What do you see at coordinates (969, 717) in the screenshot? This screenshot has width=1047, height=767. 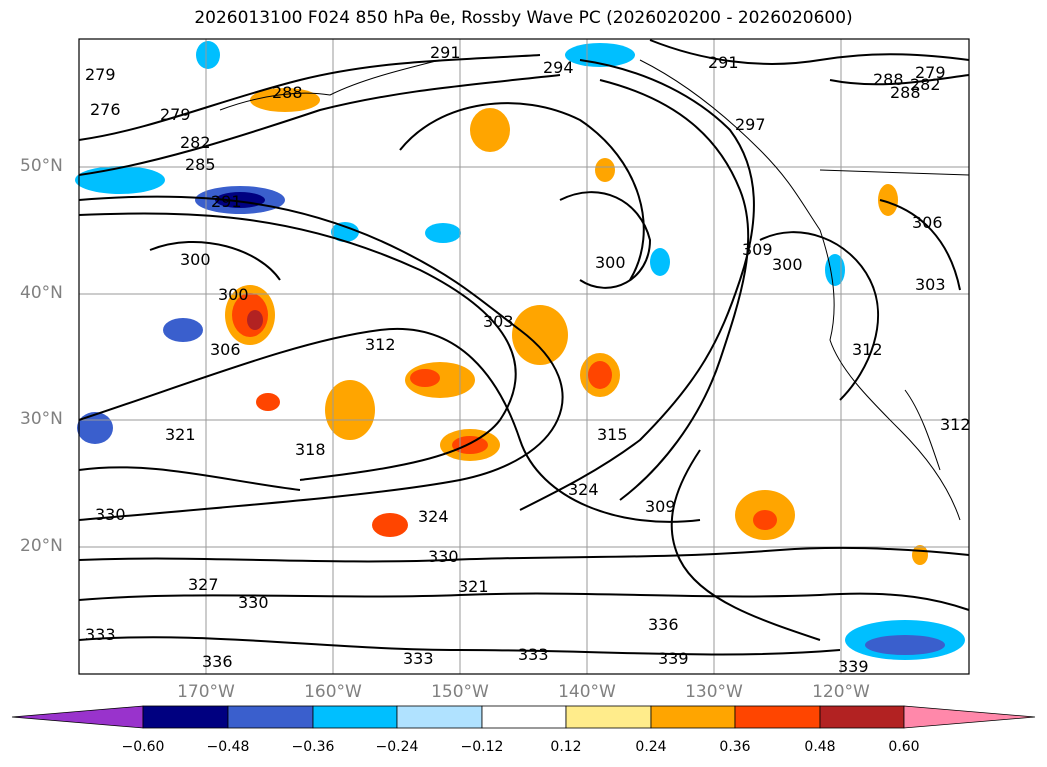 I see `colorbar-extend-high` at bounding box center [969, 717].